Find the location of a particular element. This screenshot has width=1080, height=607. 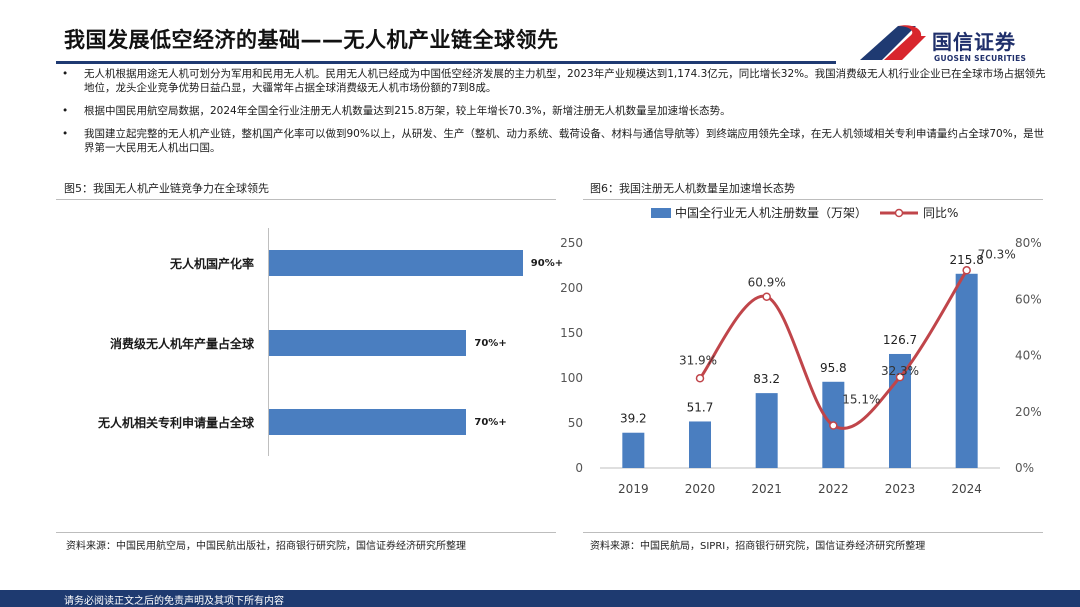

fig6-bar-label: 83.2 is located at coordinates (766, 379).